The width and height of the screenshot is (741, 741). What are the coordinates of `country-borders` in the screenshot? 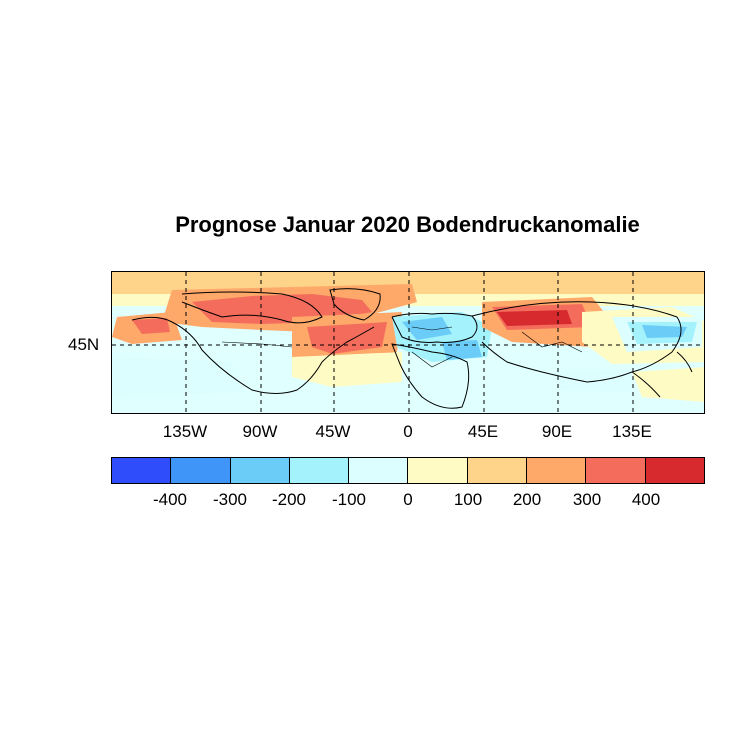 It's located at (402, 347).